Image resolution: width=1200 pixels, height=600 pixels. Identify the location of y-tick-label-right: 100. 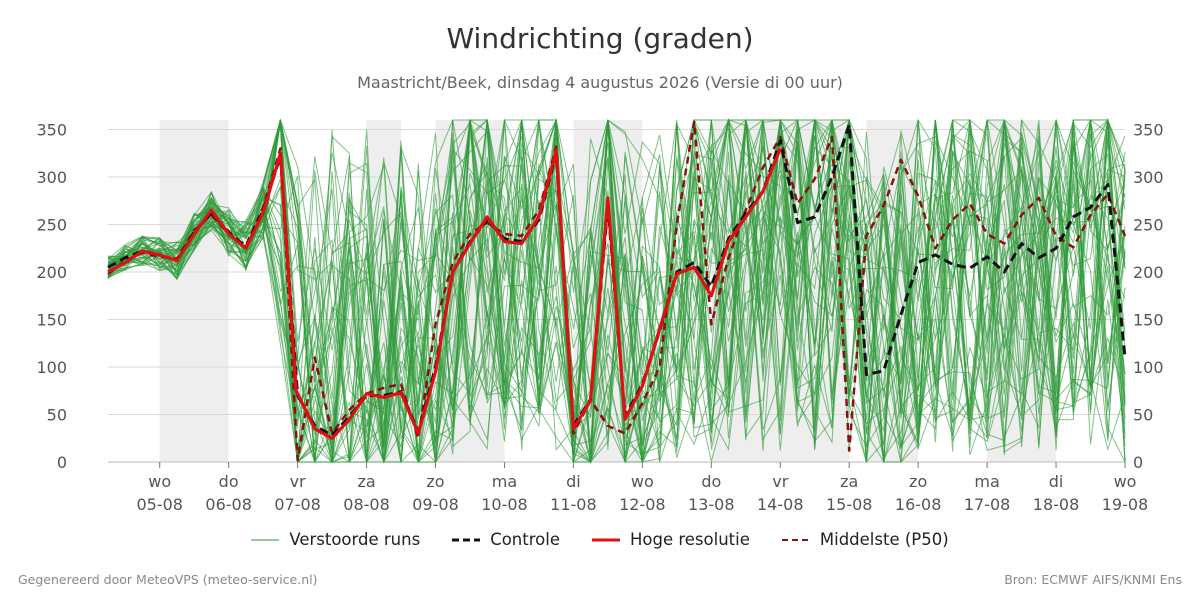
(1148, 367).